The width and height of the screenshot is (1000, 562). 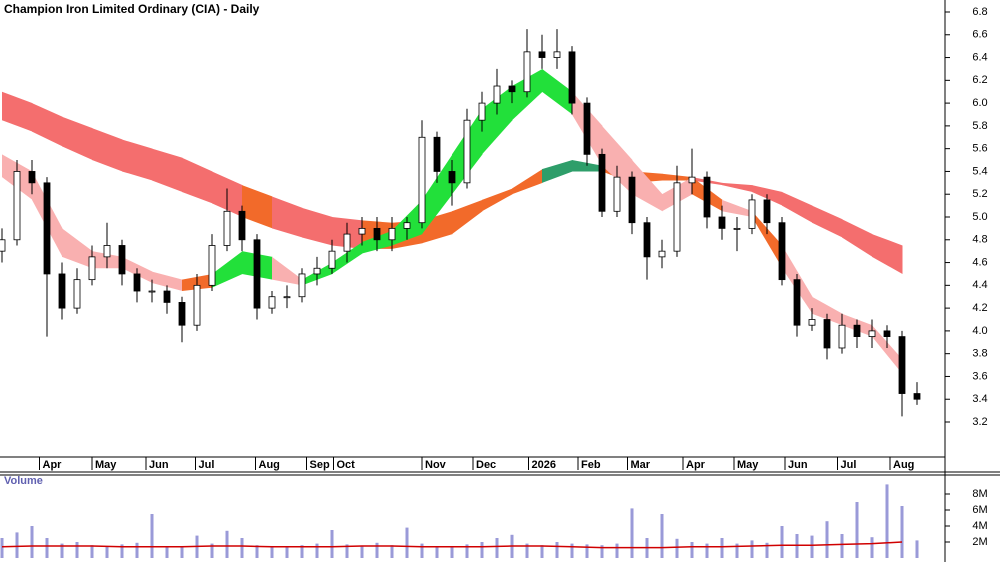 What do you see at coordinates (979, 354) in the screenshot?
I see `y-tick-label: 3.8` at bounding box center [979, 354].